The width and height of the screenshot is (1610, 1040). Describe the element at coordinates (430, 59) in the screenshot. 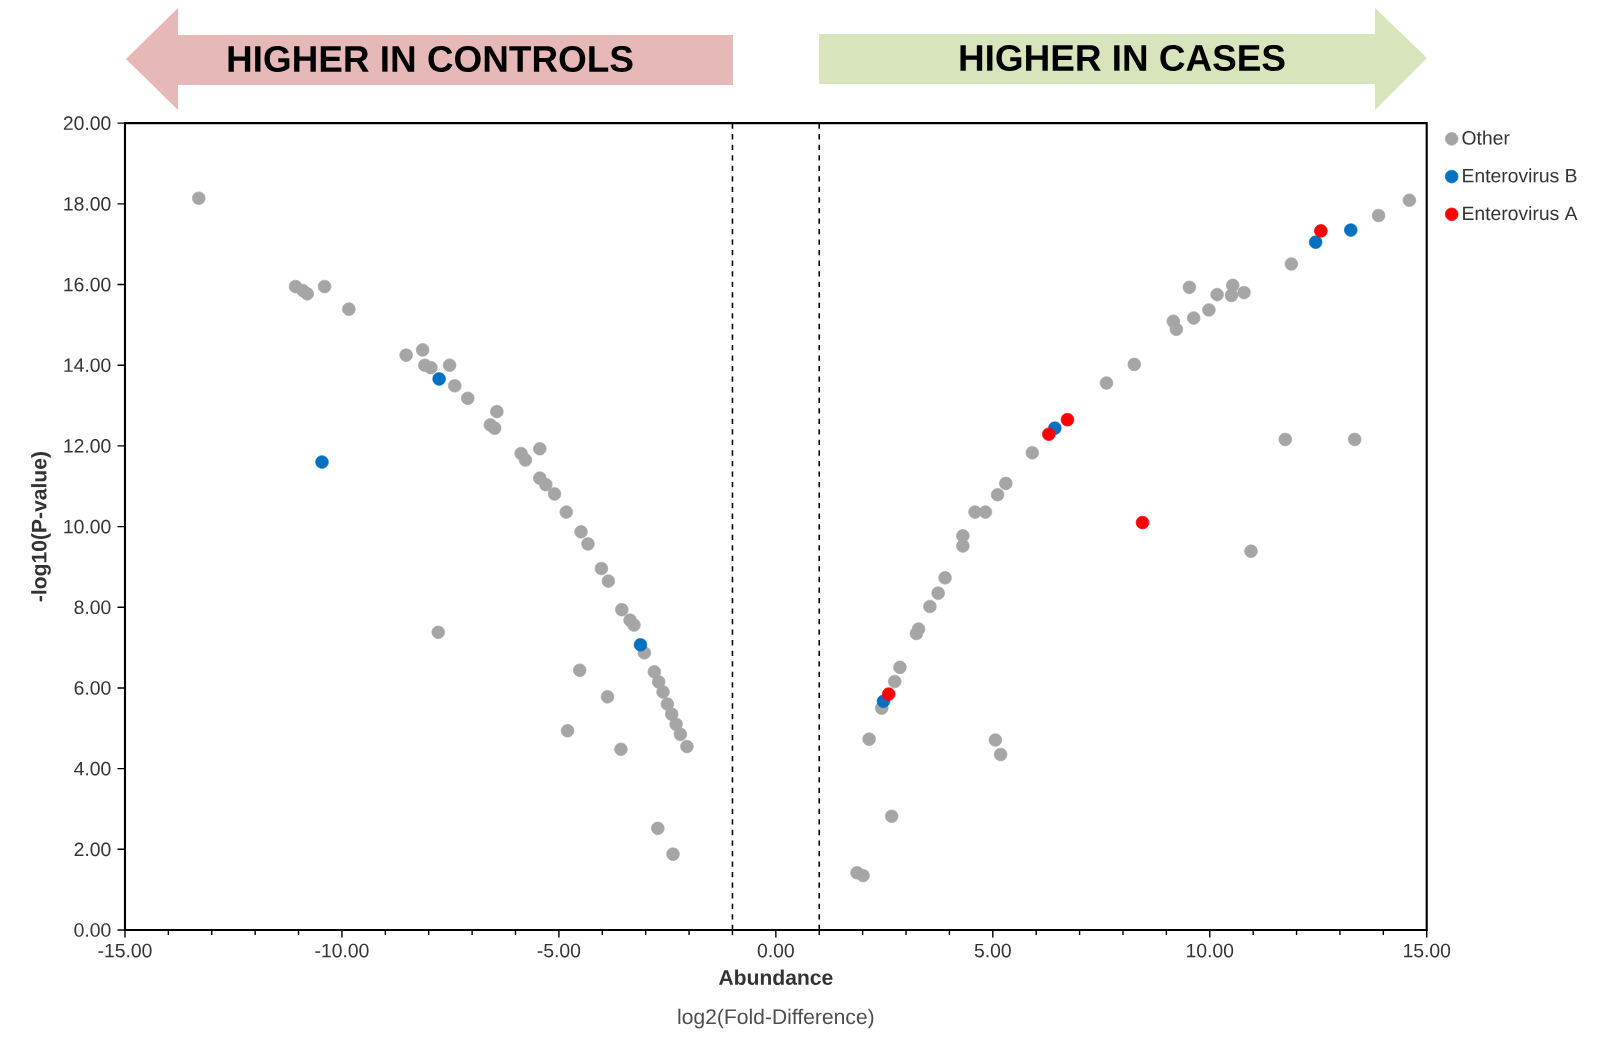

I see `text: HIGHER IN CONTROLS` at that location.